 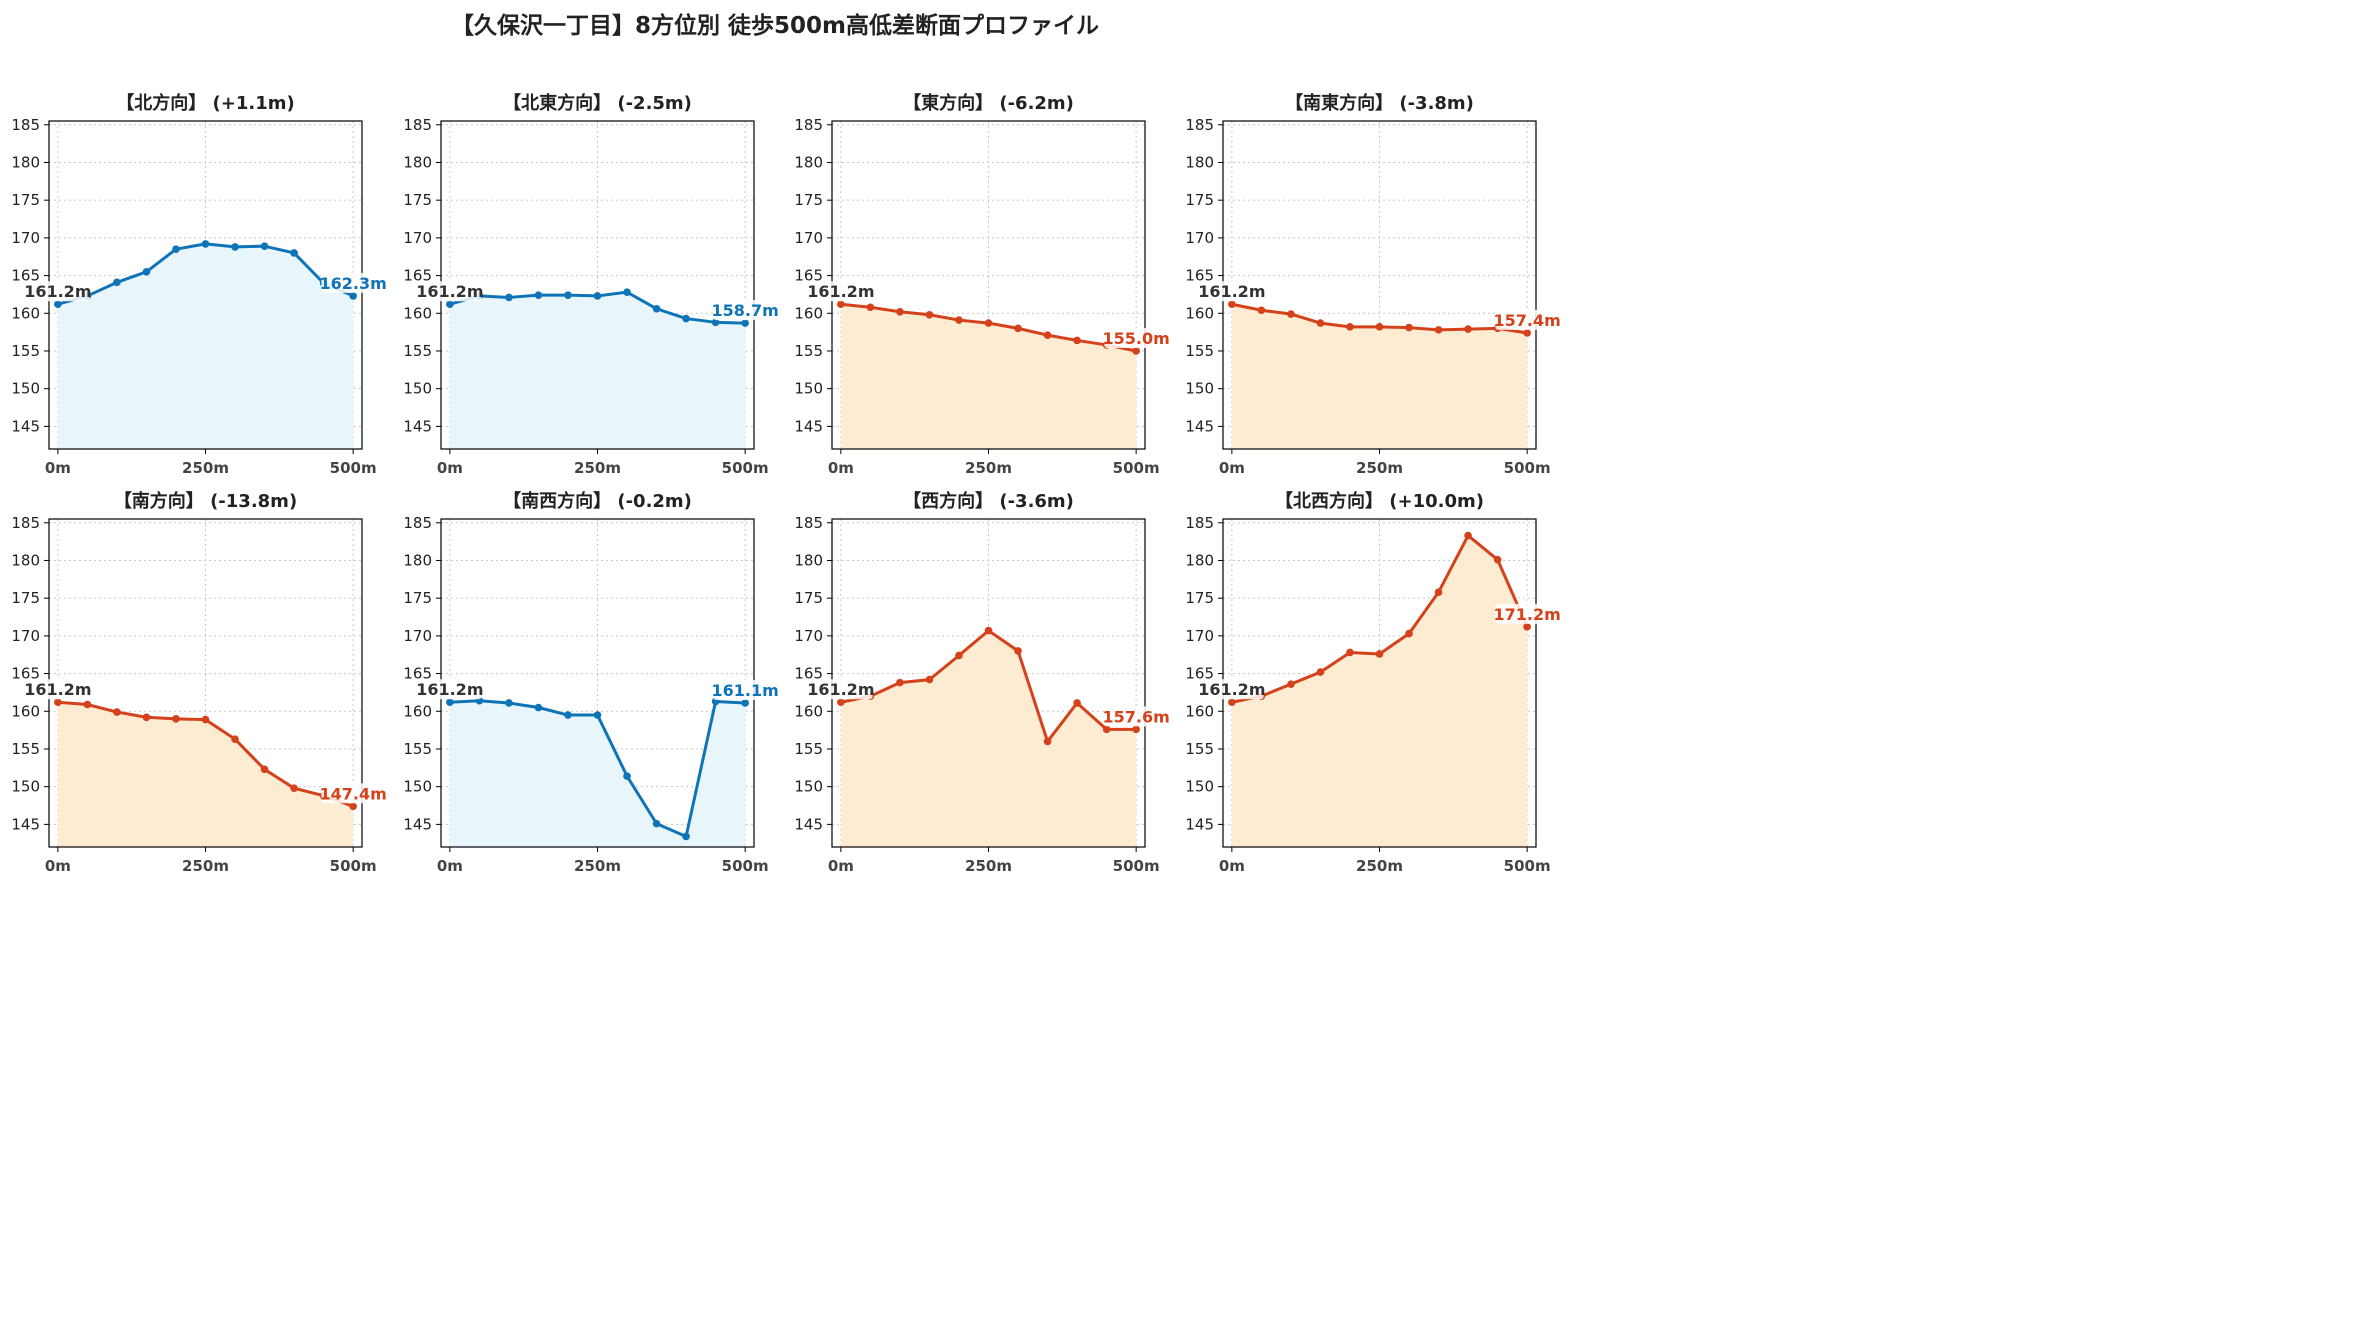 I want to click on x-tick-label: 250m, so click(x=205, y=468).